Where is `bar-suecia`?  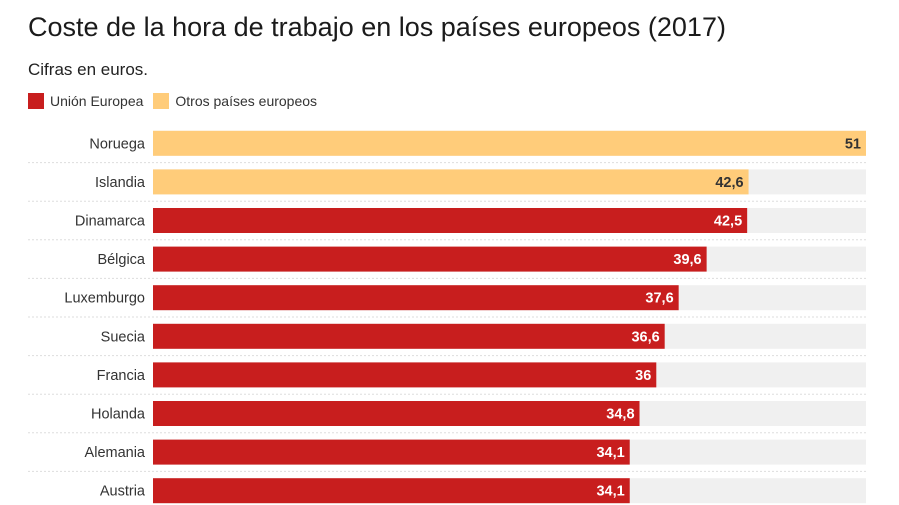 bar-suecia is located at coordinates (409, 336).